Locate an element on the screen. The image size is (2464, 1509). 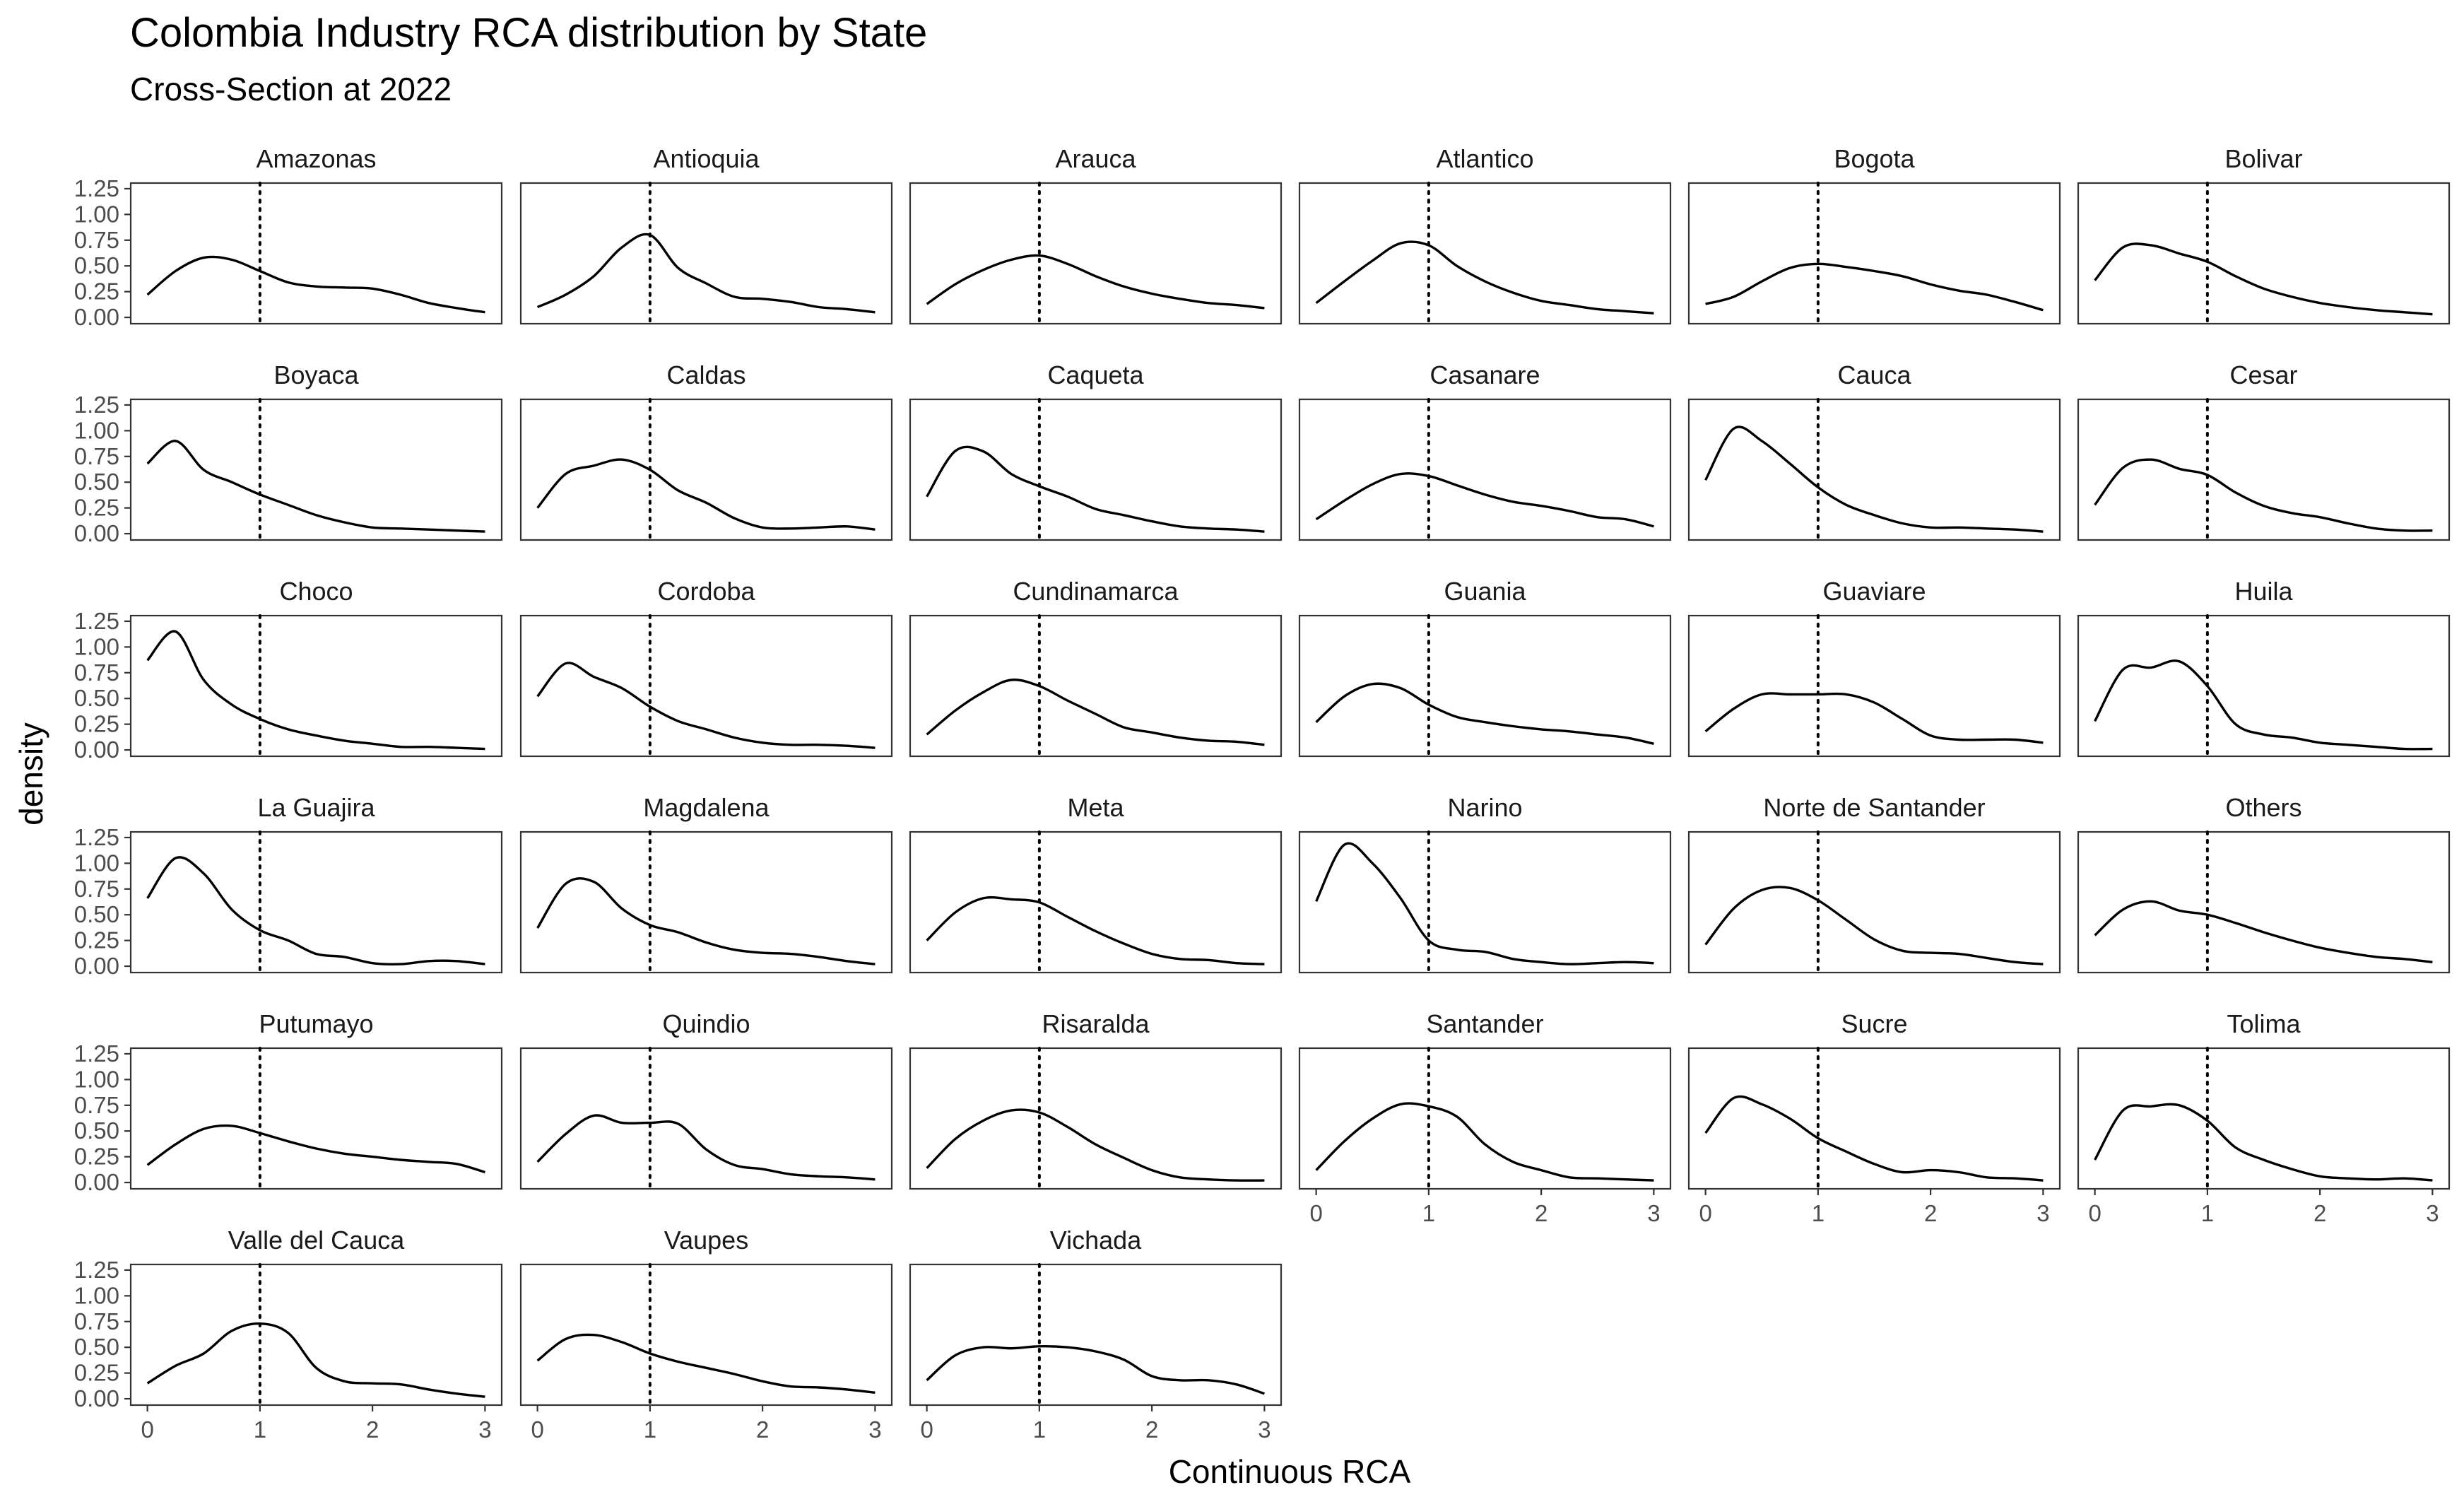
facet-panel: La Guajira 0.000.250.500.751.001.25 is located at coordinates (288, 886).